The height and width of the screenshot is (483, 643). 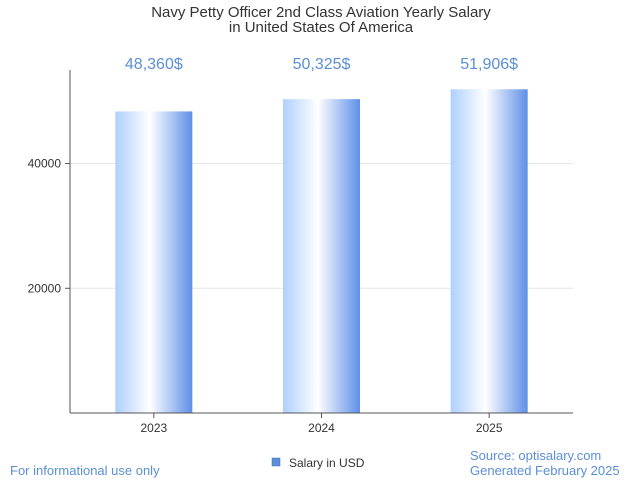 I want to click on legend: Salary in USD, so click(x=318, y=463).